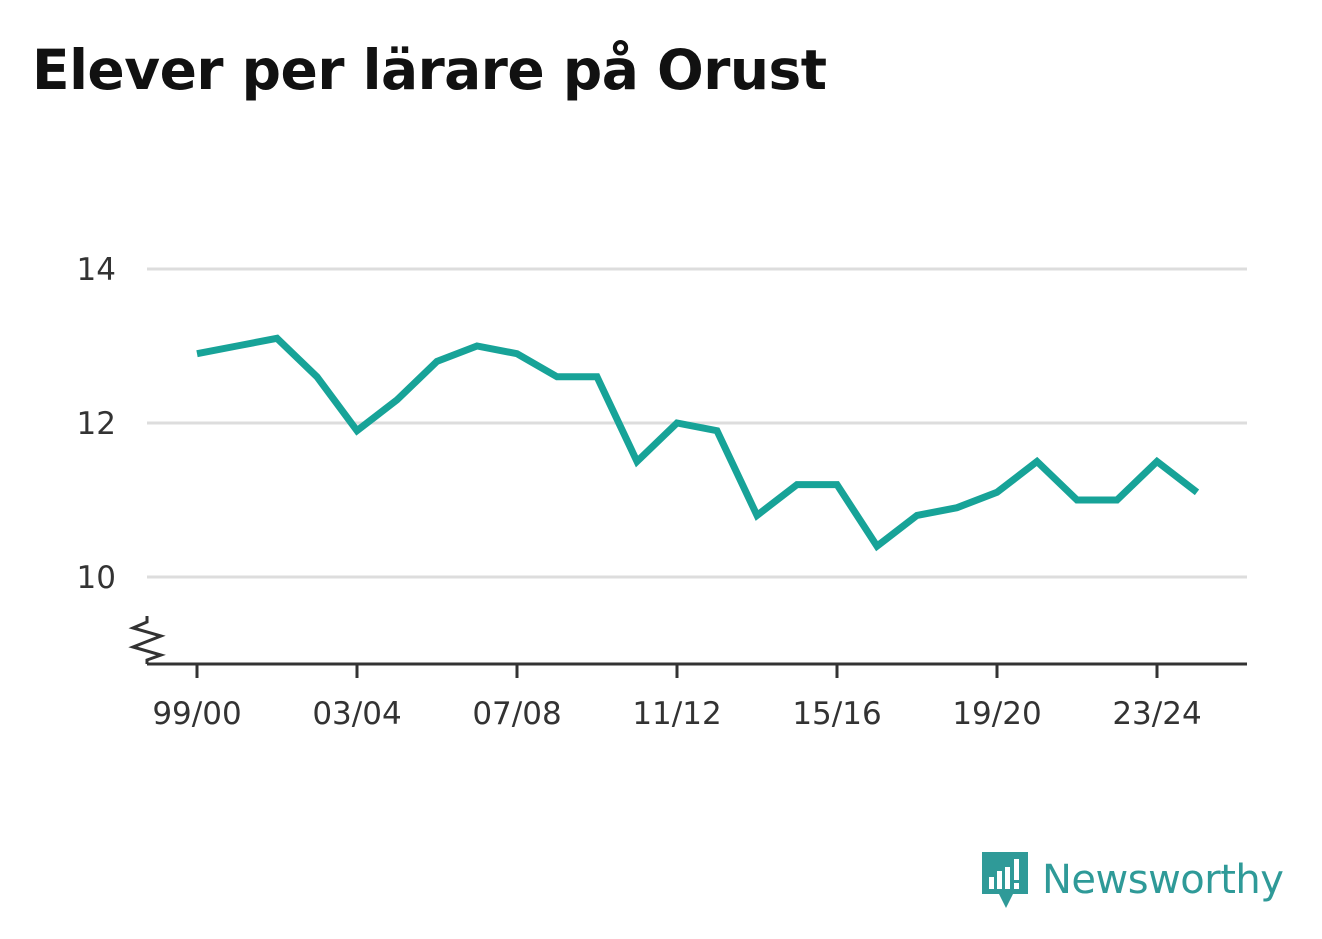  What do you see at coordinates (516, 714) in the screenshot?
I see `x-tick-label: 07/08` at bounding box center [516, 714].